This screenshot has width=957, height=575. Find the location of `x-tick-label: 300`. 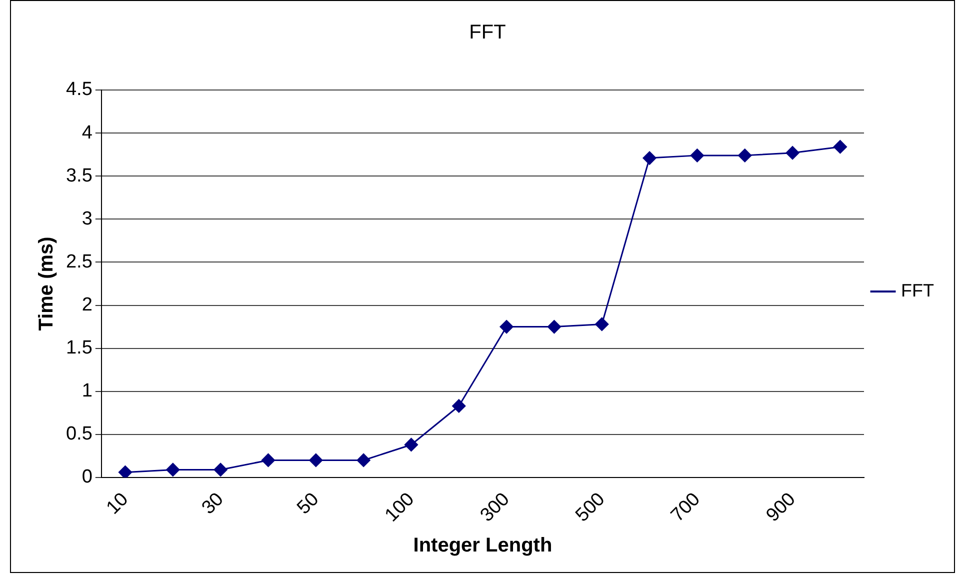

x-tick-label: 300 is located at coordinates (495, 507).